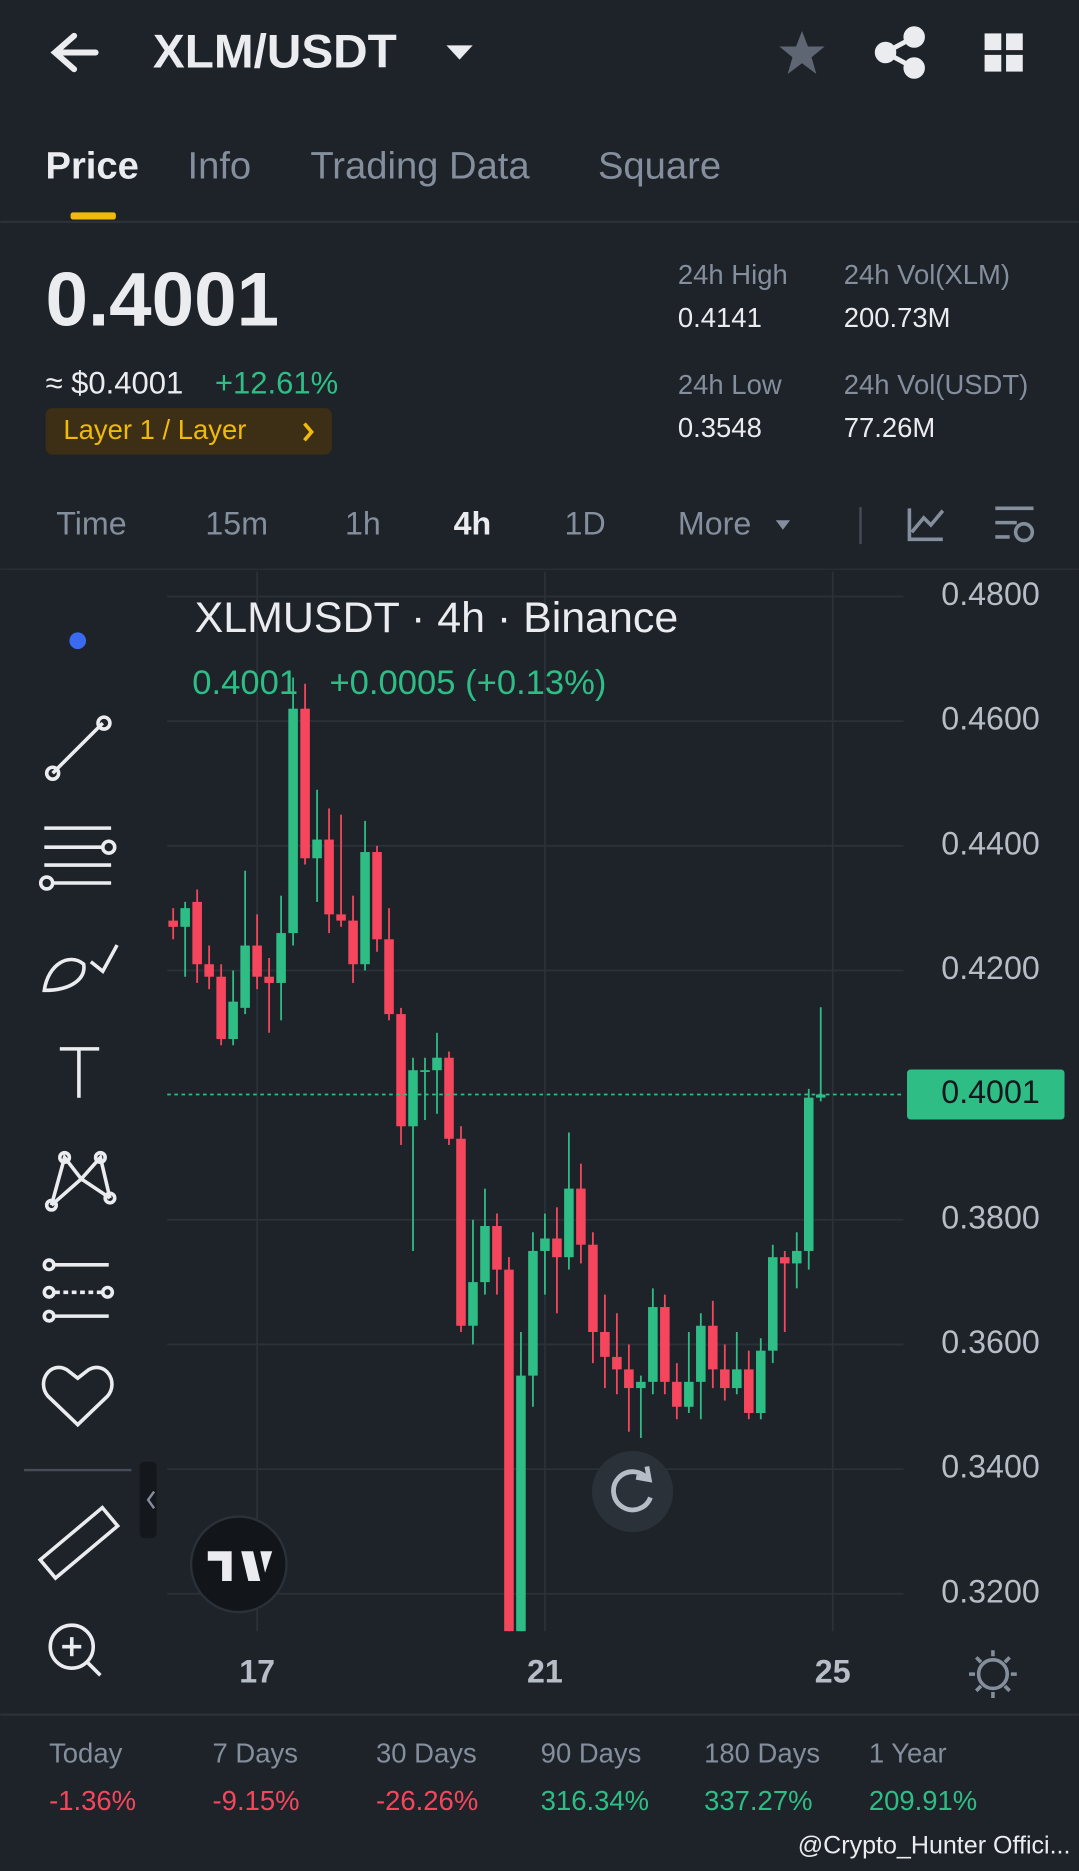 This screenshot has height=1871, width=1079. I want to click on y-tick-label: 0.4400, so click(990, 843).